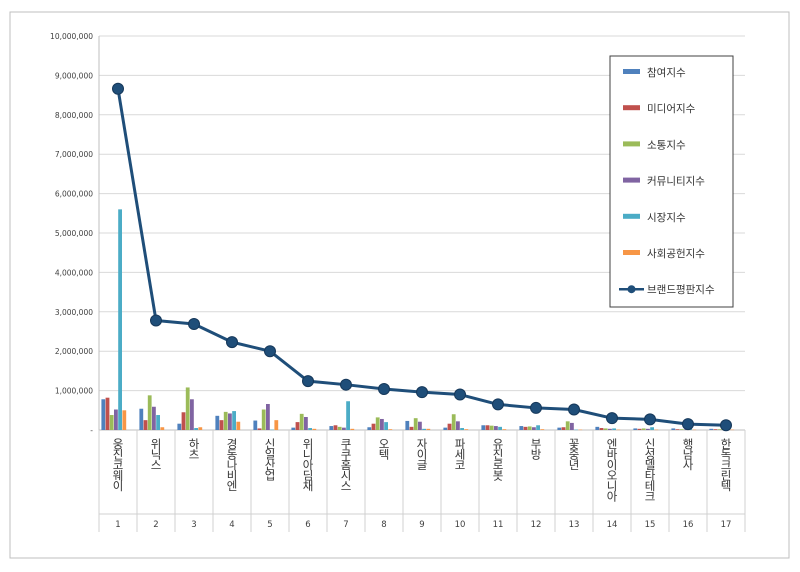 This screenshot has height=572, width=800. I want to click on category-label: 부방, so click(536, 449).